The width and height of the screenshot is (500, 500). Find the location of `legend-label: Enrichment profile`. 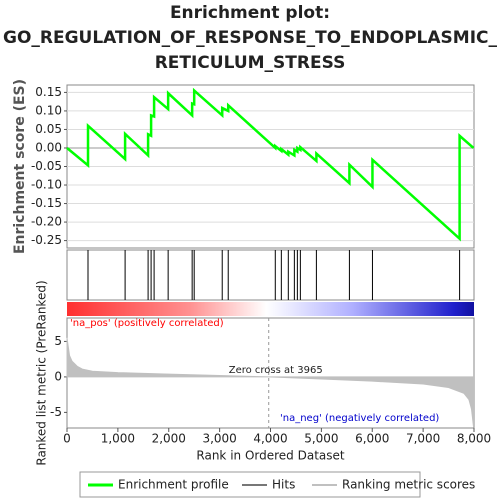

legend-label: Enrichment profile is located at coordinates (173, 485).